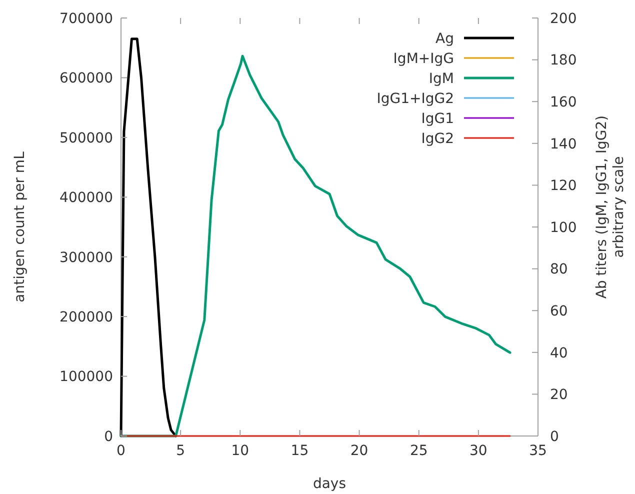 The height and width of the screenshot is (494, 635). I want to click on legend-label: IgG2, so click(437, 138).